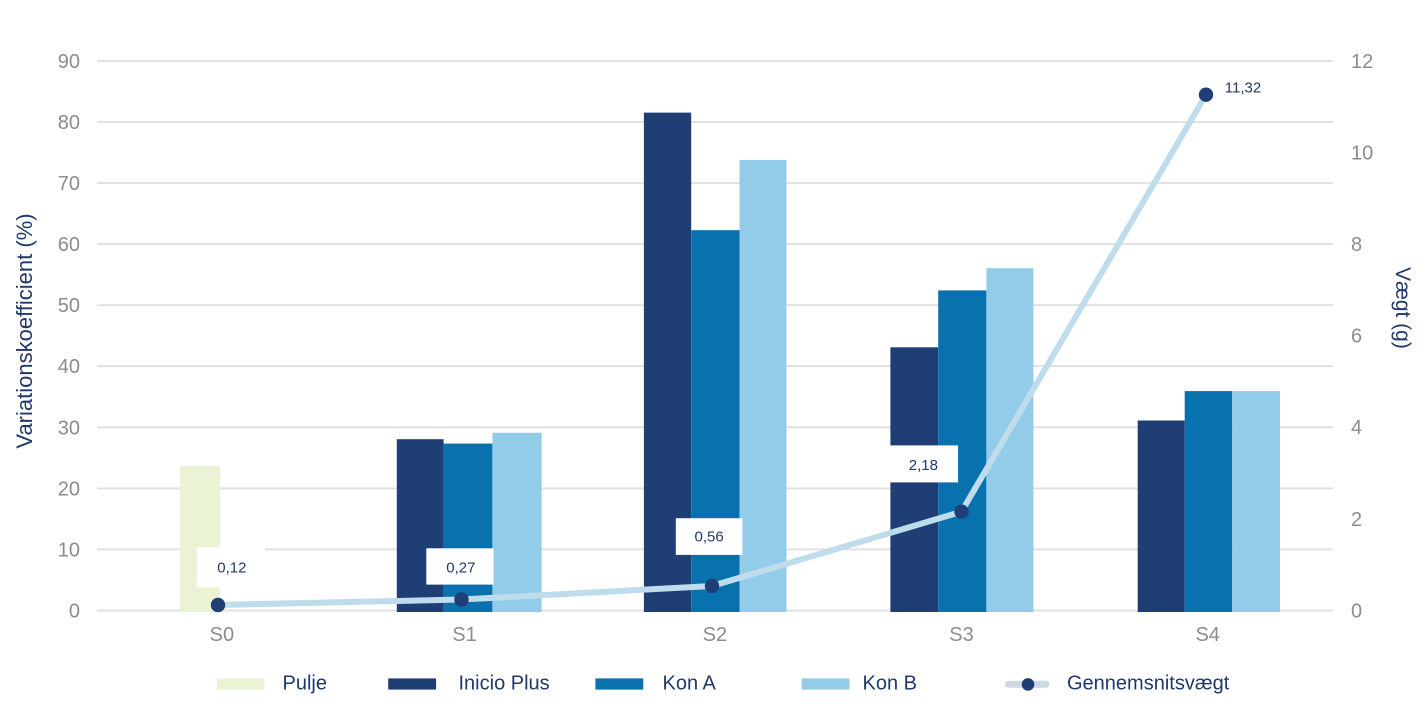 Image resolution: width=1425 pixels, height=715 pixels. Describe the element at coordinates (69, 245) in the screenshot. I see `svg-text: 60` at that location.